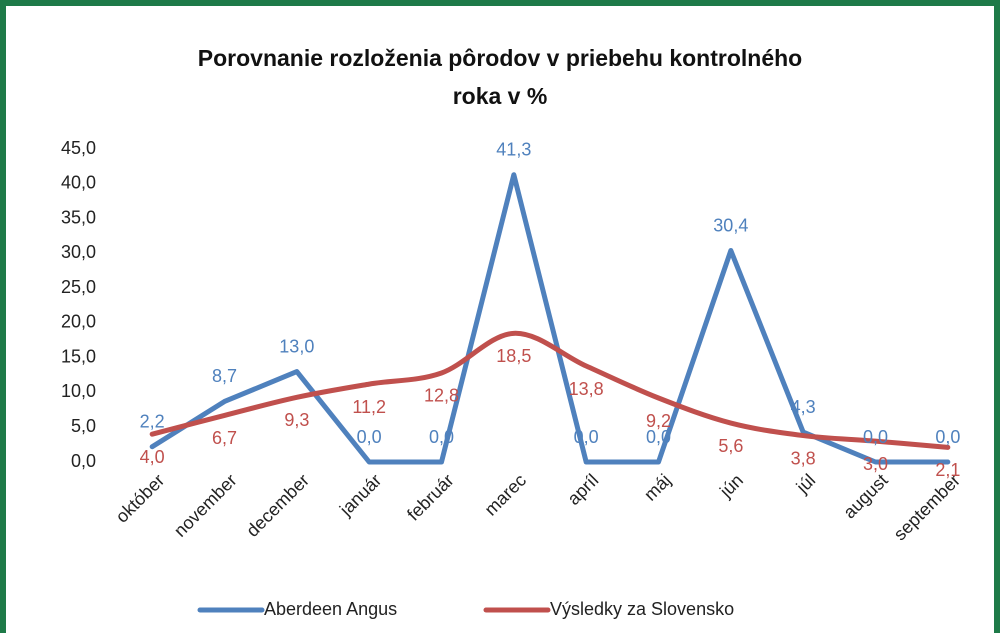 This screenshot has width=1004, height=633. I want to click on data-label: 11,2, so click(369, 407).